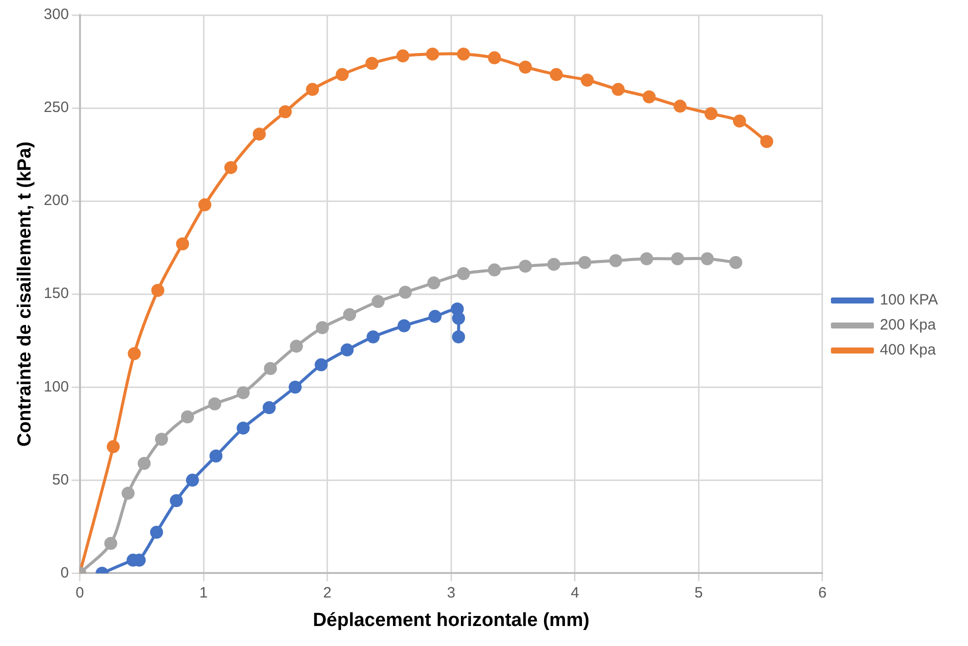 This screenshot has height=646, width=968. I want to click on y-tick-label: 200, so click(56, 201).